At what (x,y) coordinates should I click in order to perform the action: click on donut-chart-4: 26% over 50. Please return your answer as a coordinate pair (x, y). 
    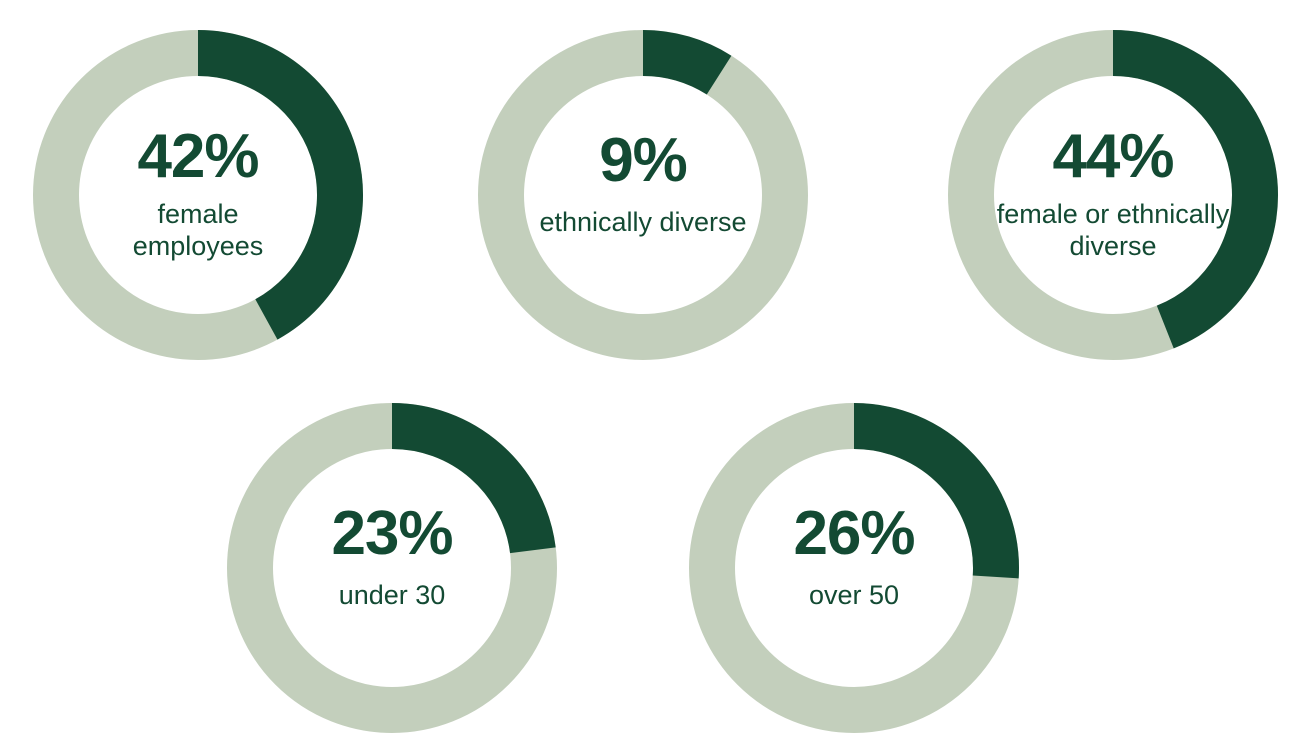
    Looking at the image, I should click on (854, 568).